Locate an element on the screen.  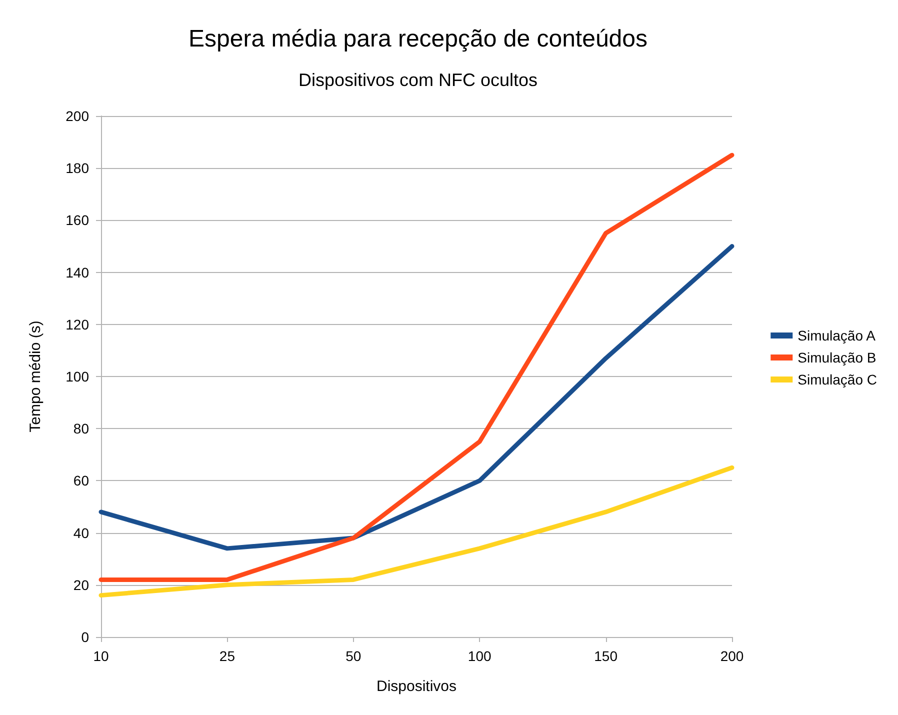
line-series is located at coordinates (416, 531).